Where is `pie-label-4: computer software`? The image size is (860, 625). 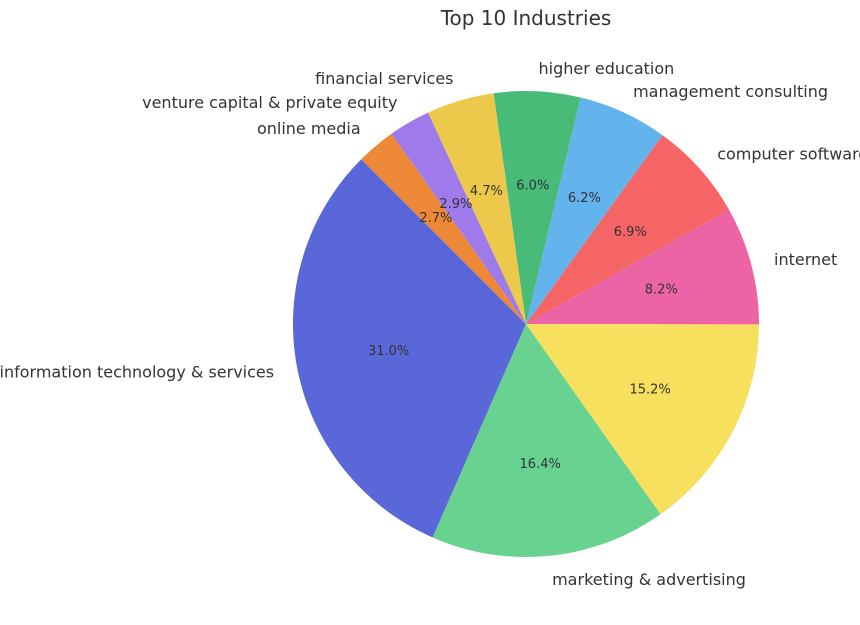
pie-label-4: computer software is located at coordinates (788, 153).